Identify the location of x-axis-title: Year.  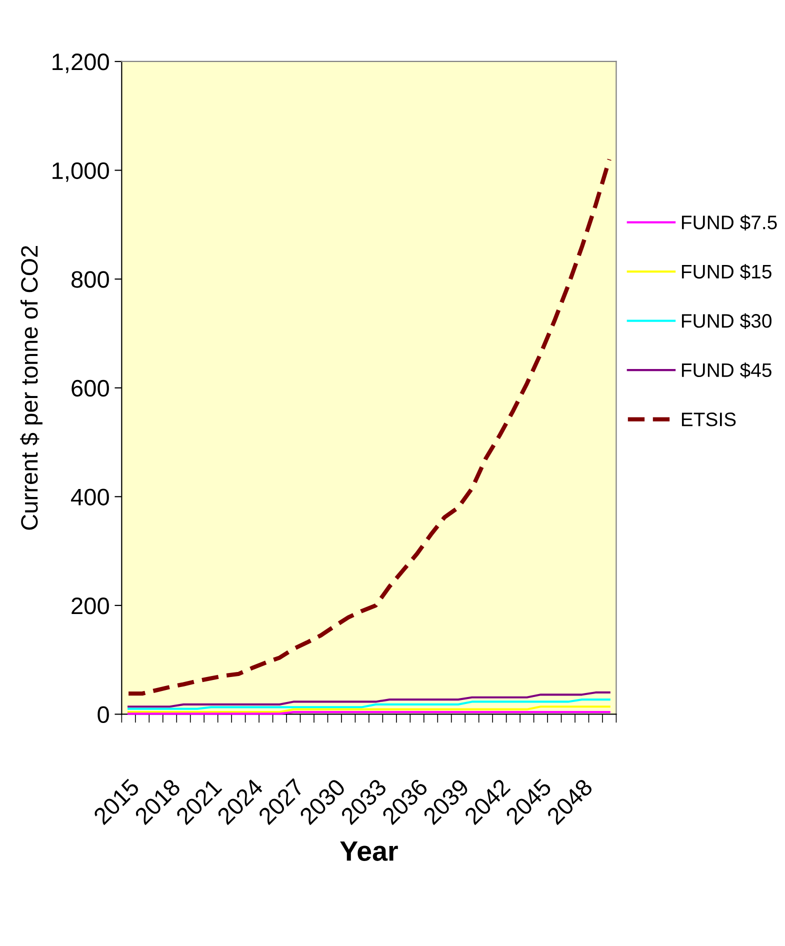
(369, 851).